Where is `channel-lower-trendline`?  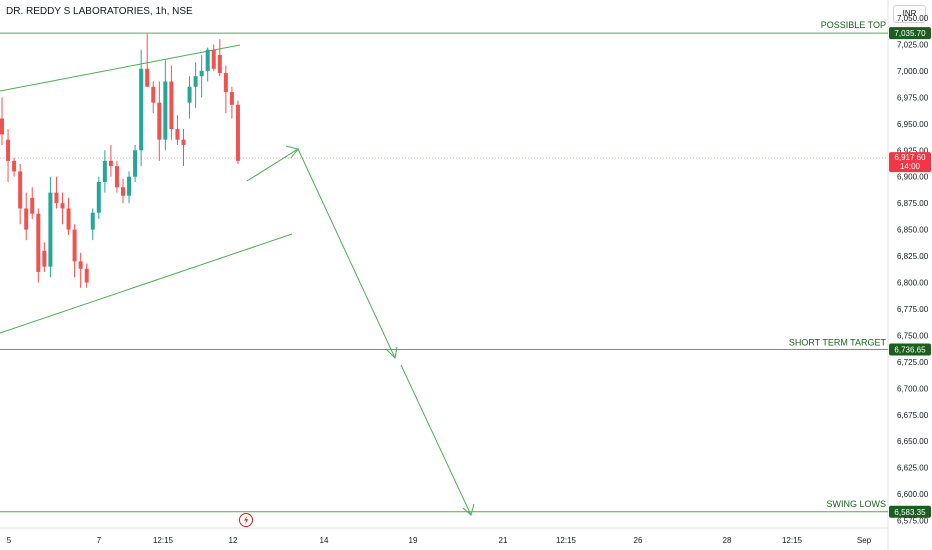 channel-lower-trendline is located at coordinates (146, 283).